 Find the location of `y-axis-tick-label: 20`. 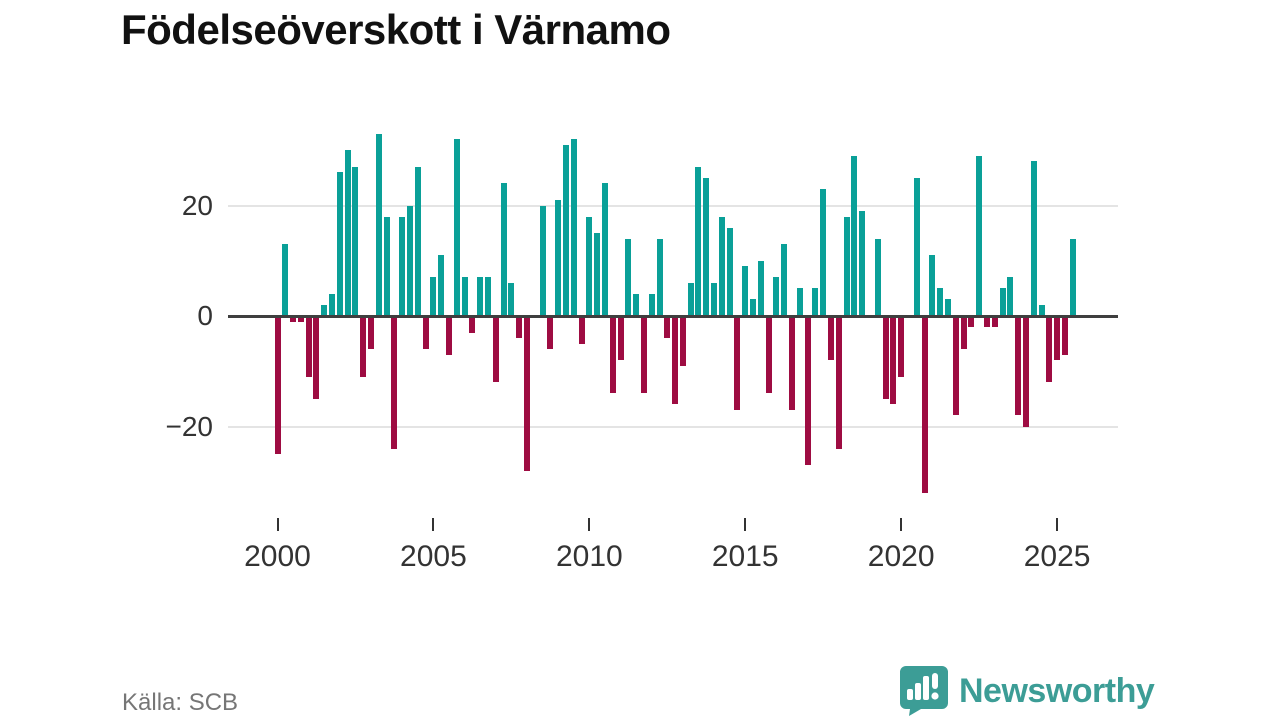

y-axis-tick-label: 20 is located at coordinates (197, 205).